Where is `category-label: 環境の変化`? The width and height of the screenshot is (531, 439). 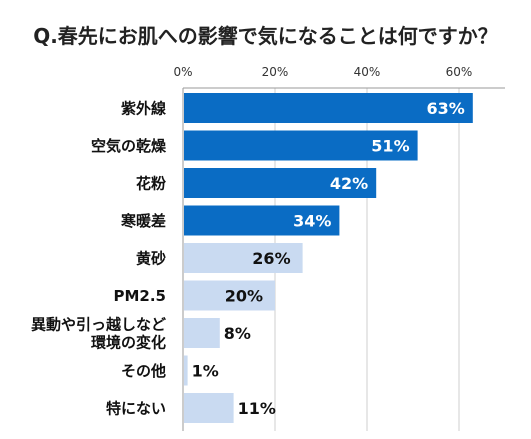 category-label: 環境の変化 is located at coordinates (128, 343).